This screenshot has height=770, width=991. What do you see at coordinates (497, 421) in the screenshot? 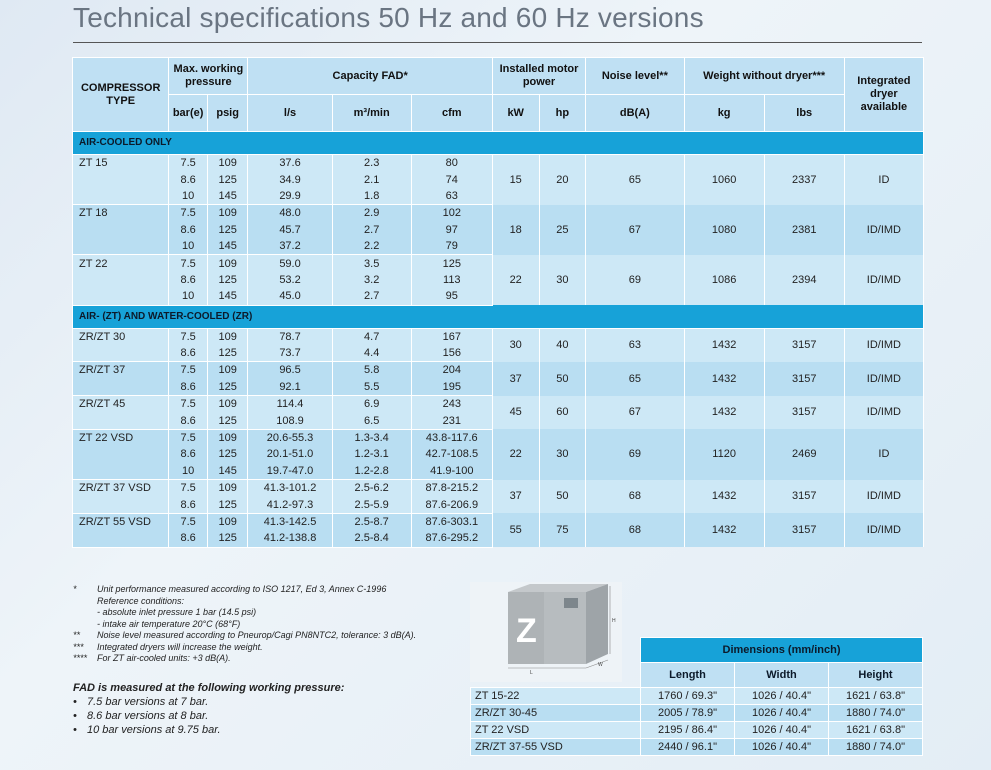
I see `table-row: 8.6 125 108.9 6.5 231` at bounding box center [497, 421].